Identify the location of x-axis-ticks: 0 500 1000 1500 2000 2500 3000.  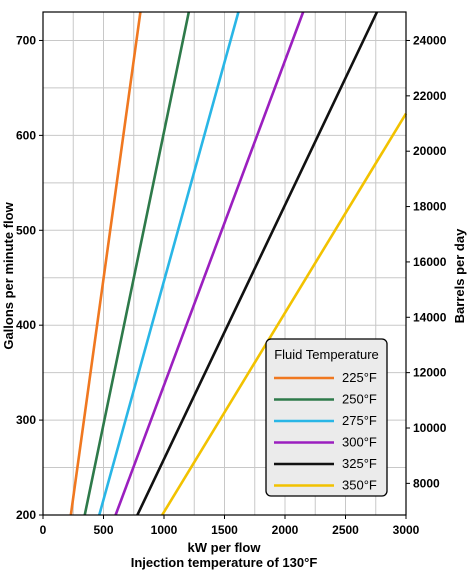
(230, 526).